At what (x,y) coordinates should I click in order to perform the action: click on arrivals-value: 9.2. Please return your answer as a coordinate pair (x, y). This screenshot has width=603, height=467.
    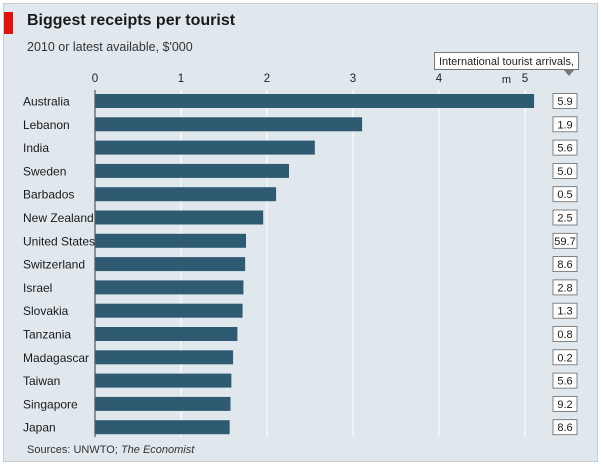
    Looking at the image, I should click on (564, 405).